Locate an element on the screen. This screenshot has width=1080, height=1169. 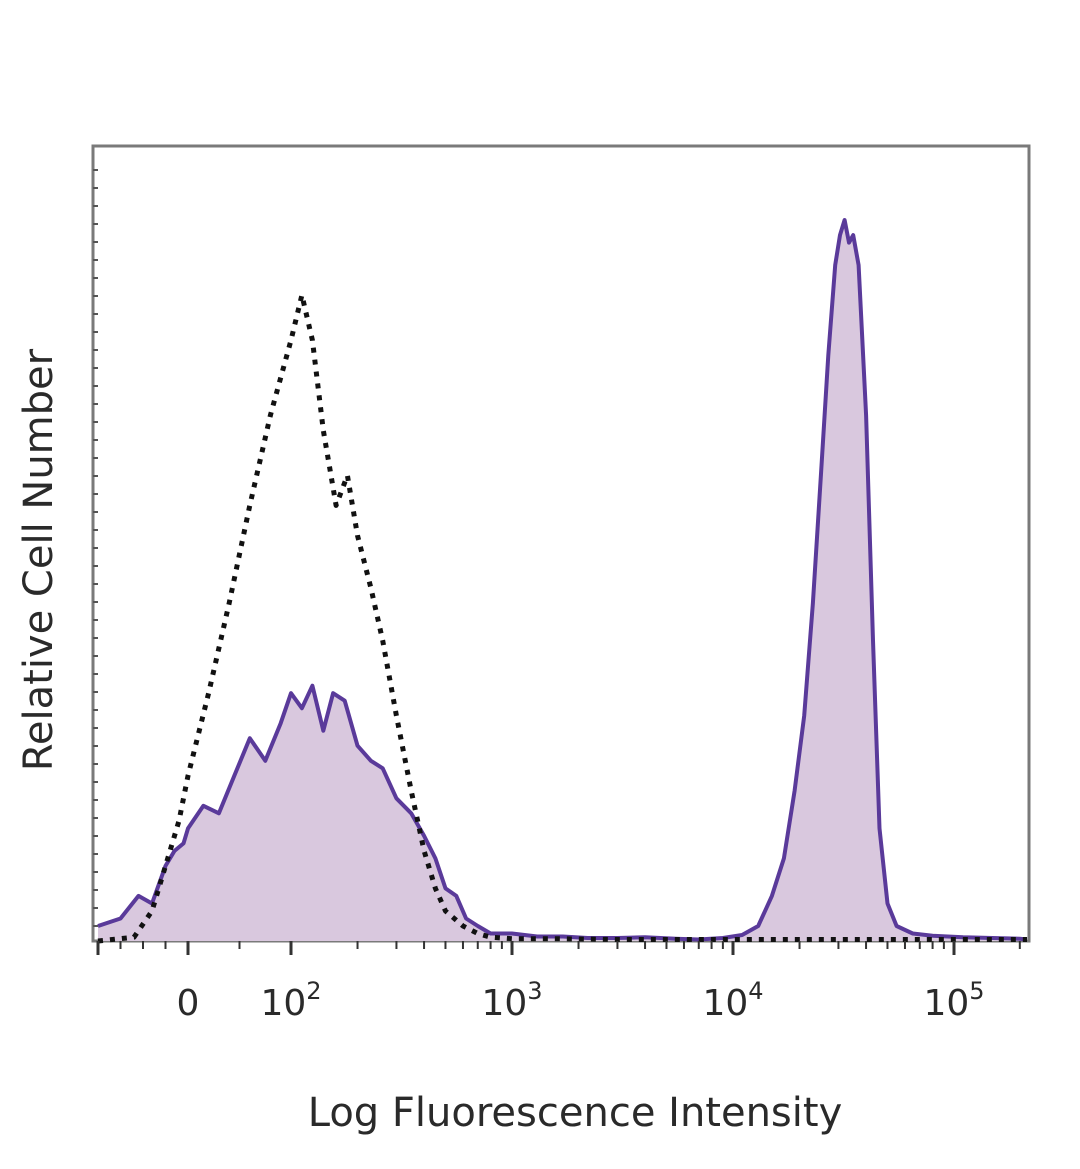
x-tick-label: 10⁵ is located at coordinates (953, 1000).